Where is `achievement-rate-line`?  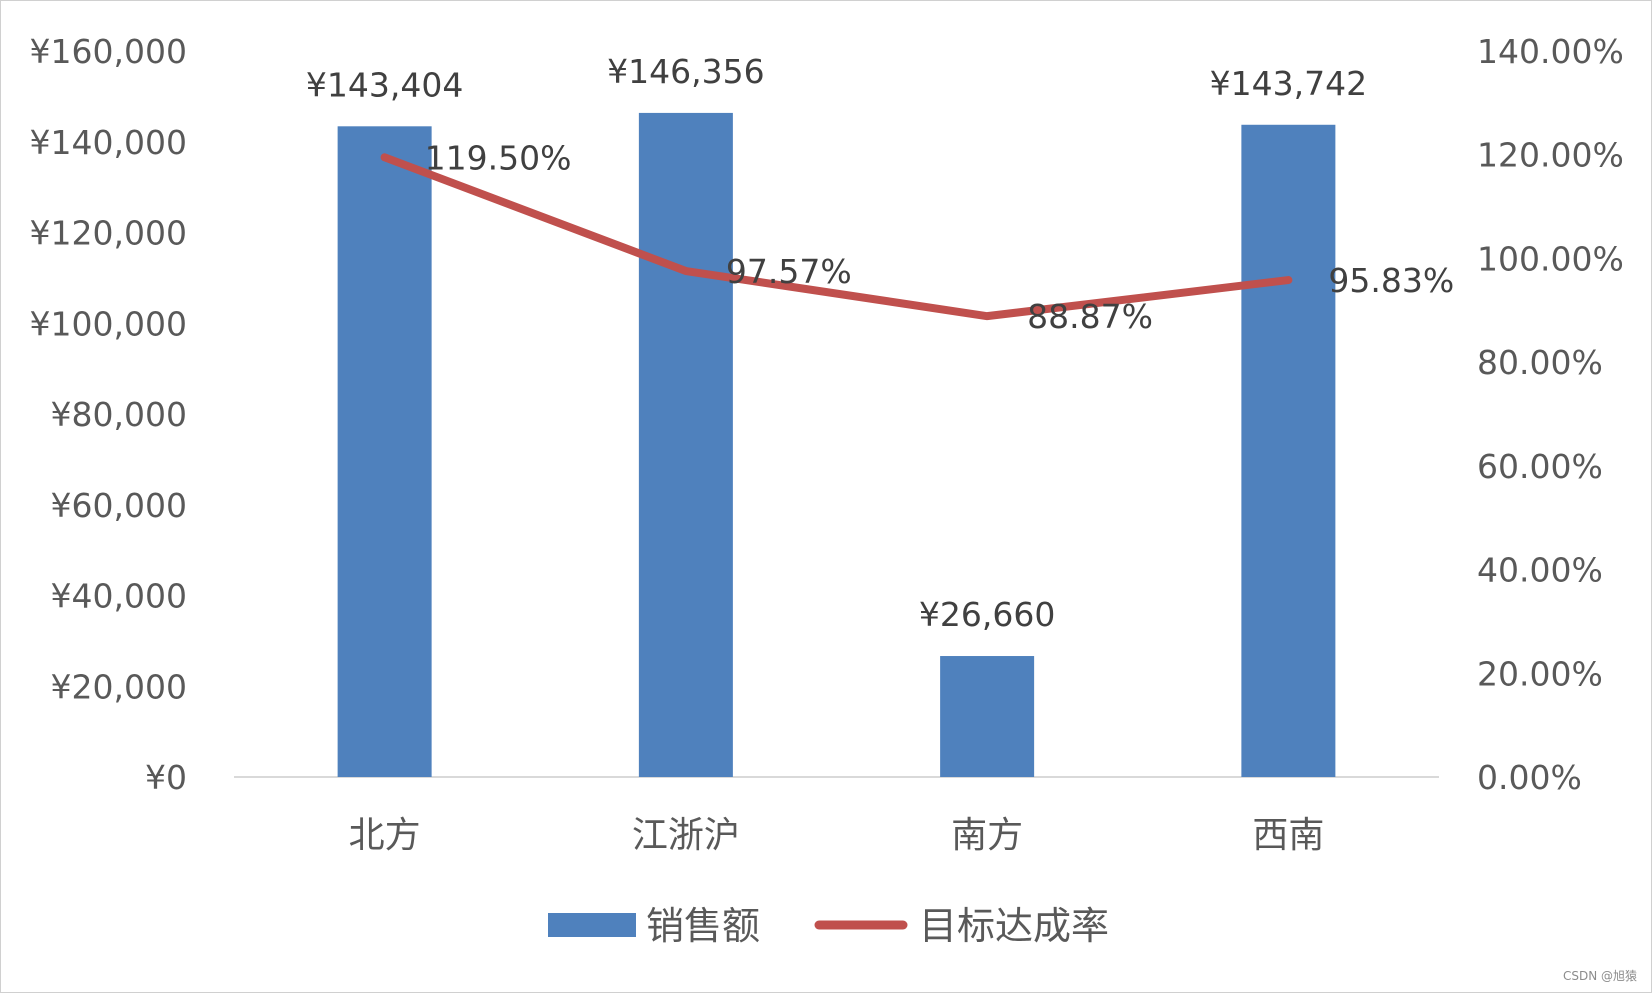
achievement-rate-line is located at coordinates (836, 237).